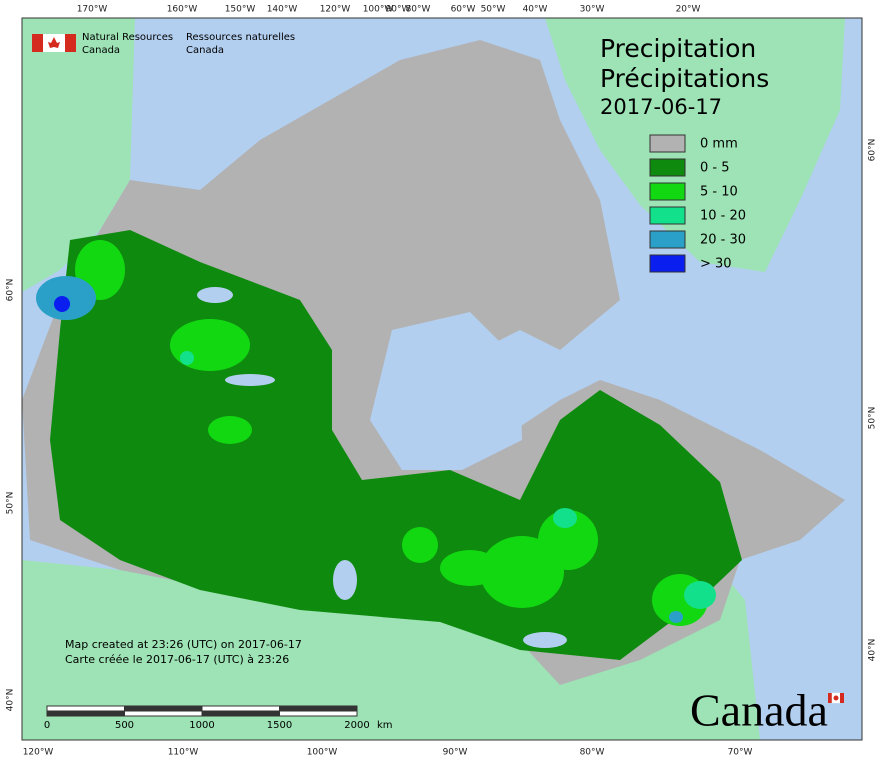 Image resolution: width=880 pixels, height=760 pixels. Describe the element at coordinates (688, 10) in the screenshot. I see `graticule-label: 20°W` at that location.